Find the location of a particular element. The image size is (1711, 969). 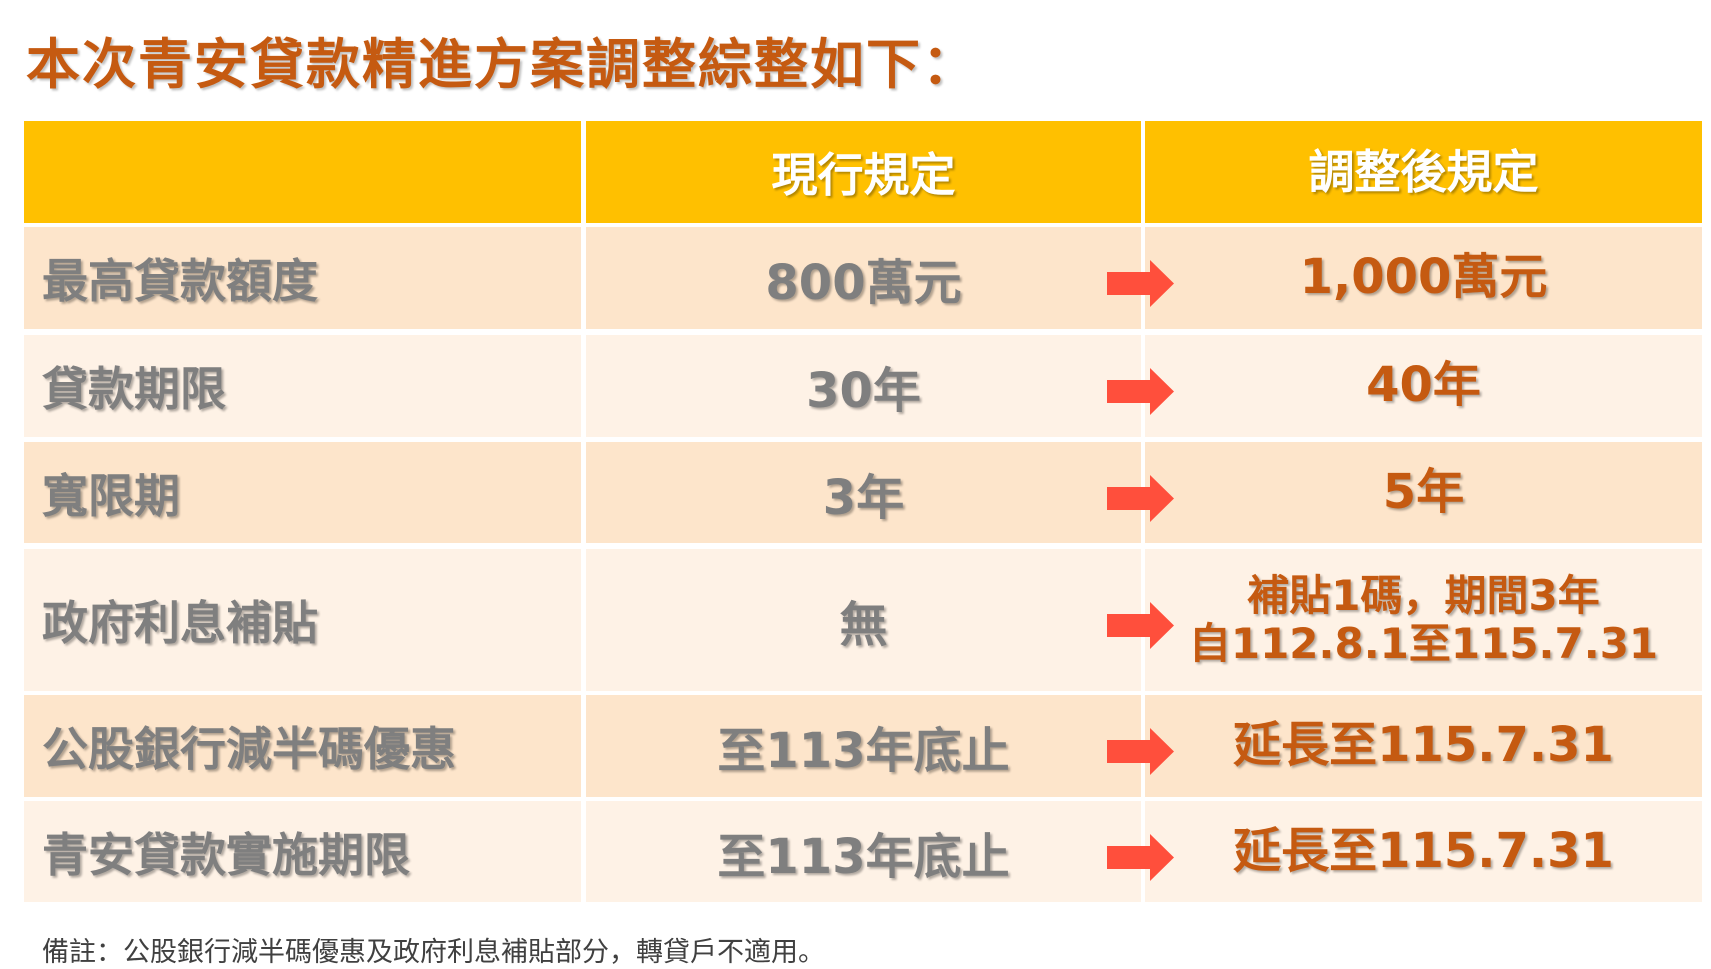

adjusted-line: 5年 is located at coordinates (1423, 491).